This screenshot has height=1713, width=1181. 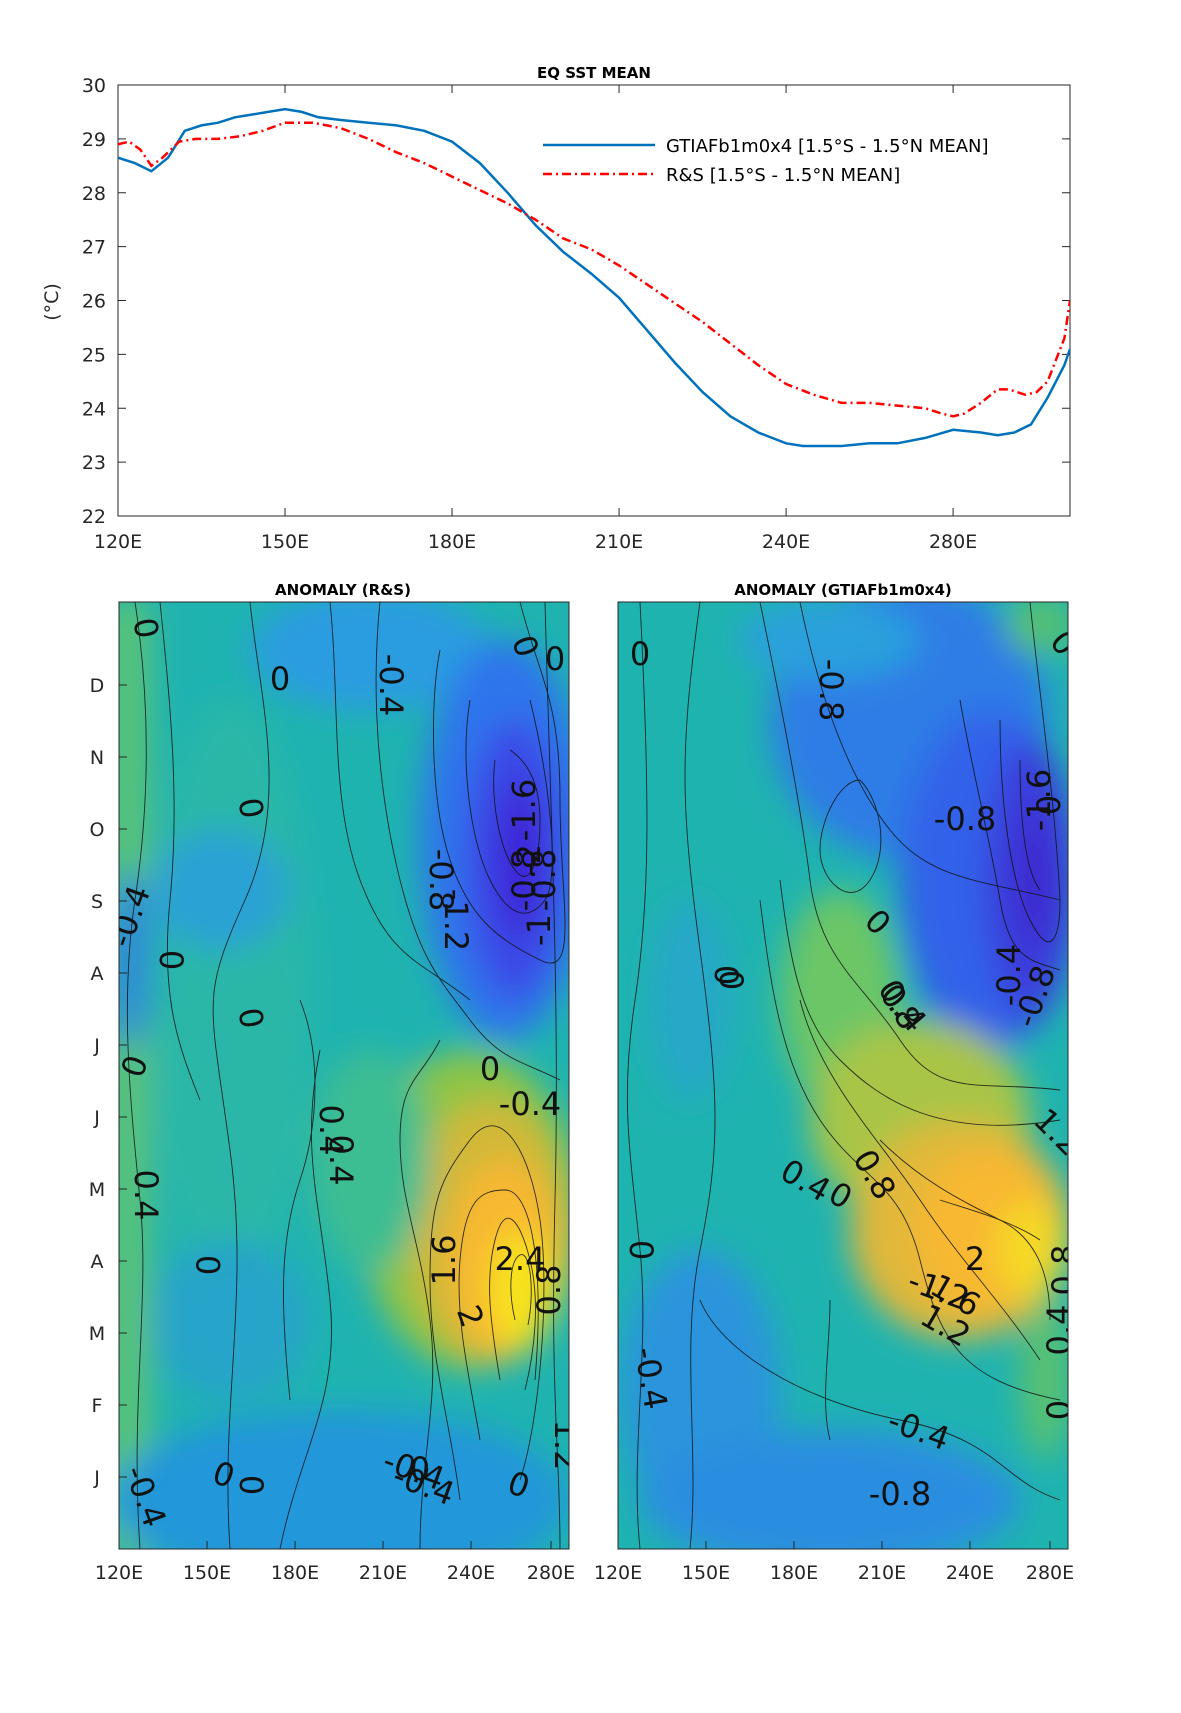 What do you see at coordinates (97, 758) in the screenshot?
I see `month-tick-label: N` at bounding box center [97, 758].